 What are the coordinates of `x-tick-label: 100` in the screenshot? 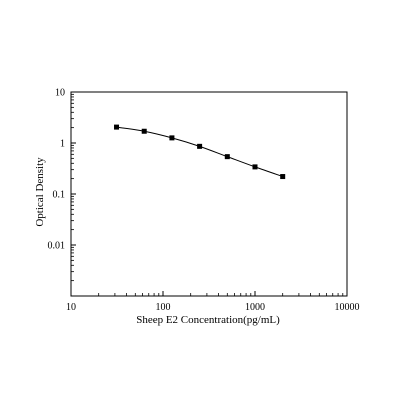 It's located at (163, 307).